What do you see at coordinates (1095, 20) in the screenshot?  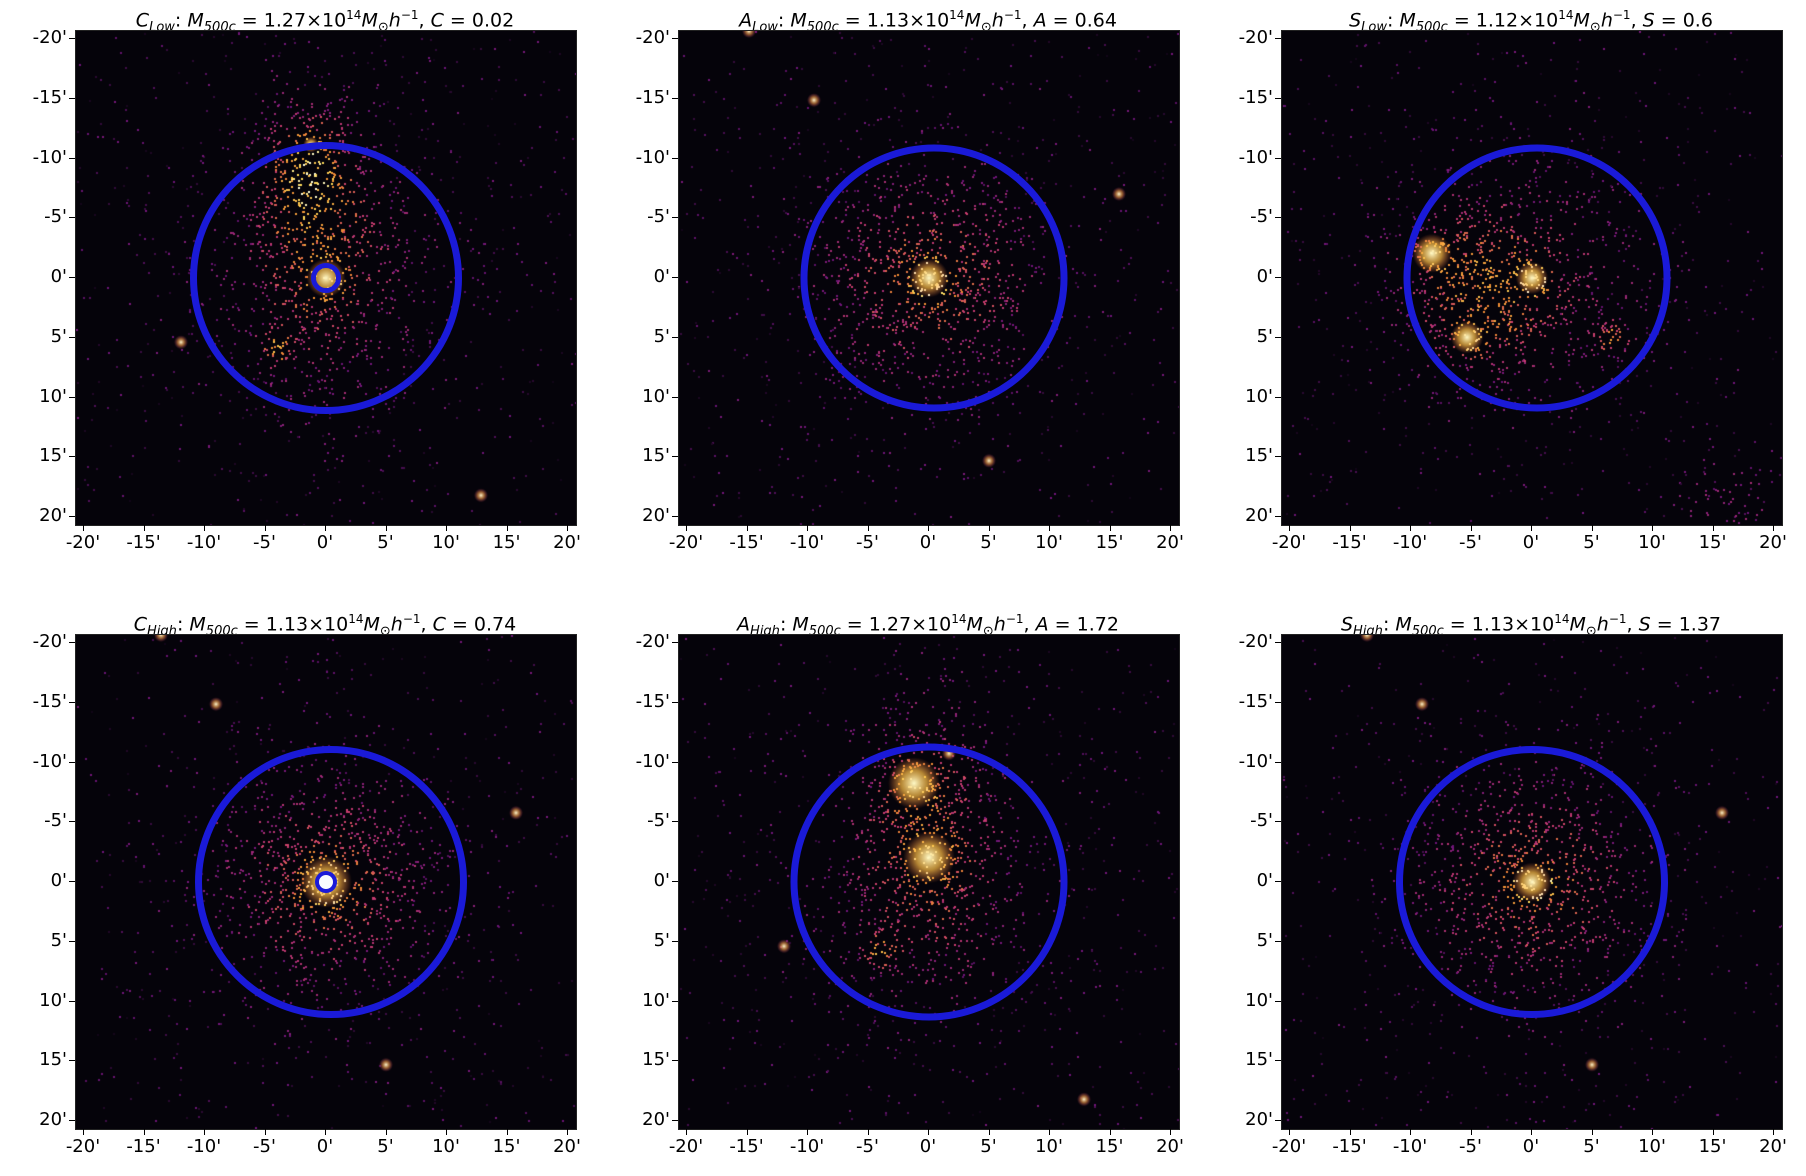 I see `title-value: 0.64` at bounding box center [1095, 20].